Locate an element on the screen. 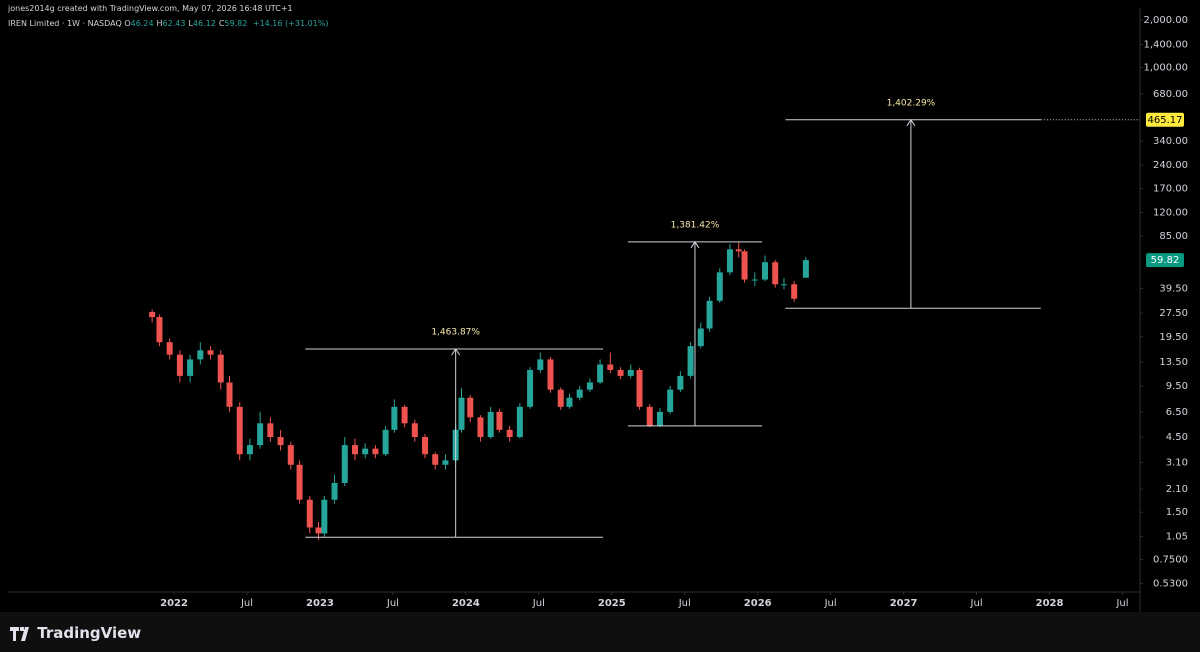 This screenshot has height=652, width=1200. brand: TradingView is located at coordinates (75, 633).